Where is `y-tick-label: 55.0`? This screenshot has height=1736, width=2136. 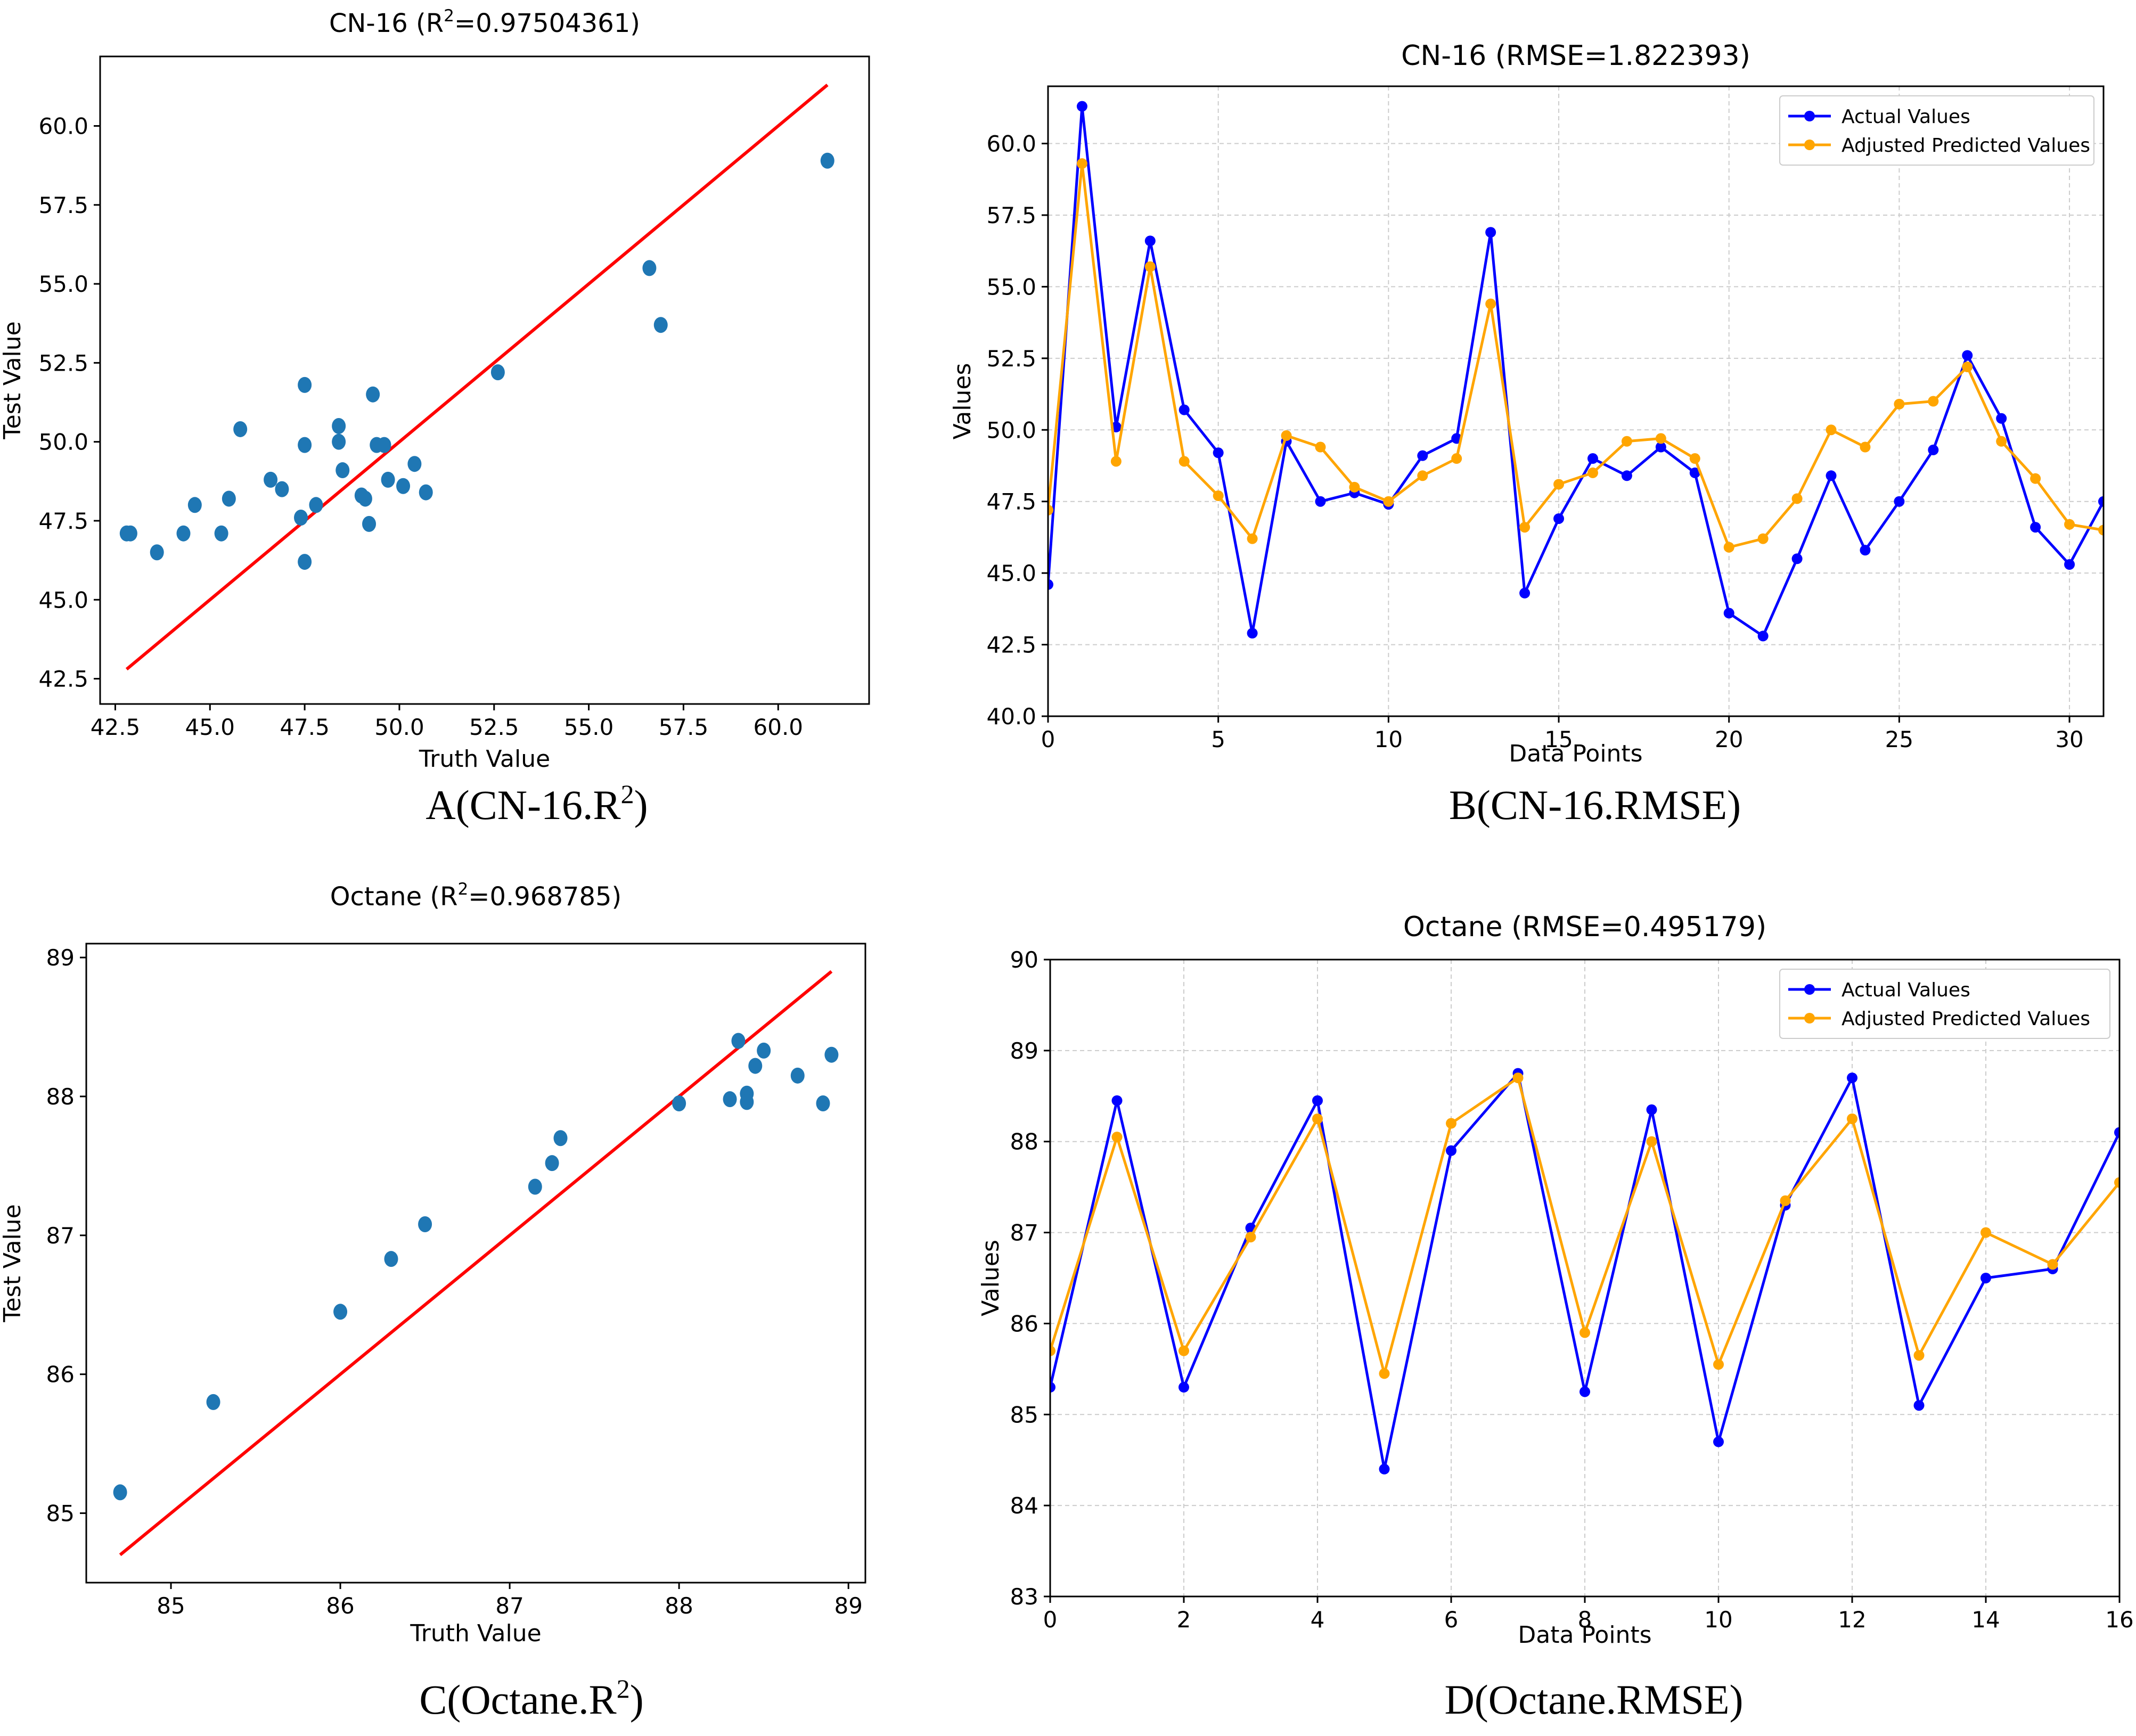
y-tick-label: 55.0 is located at coordinates (1011, 287).